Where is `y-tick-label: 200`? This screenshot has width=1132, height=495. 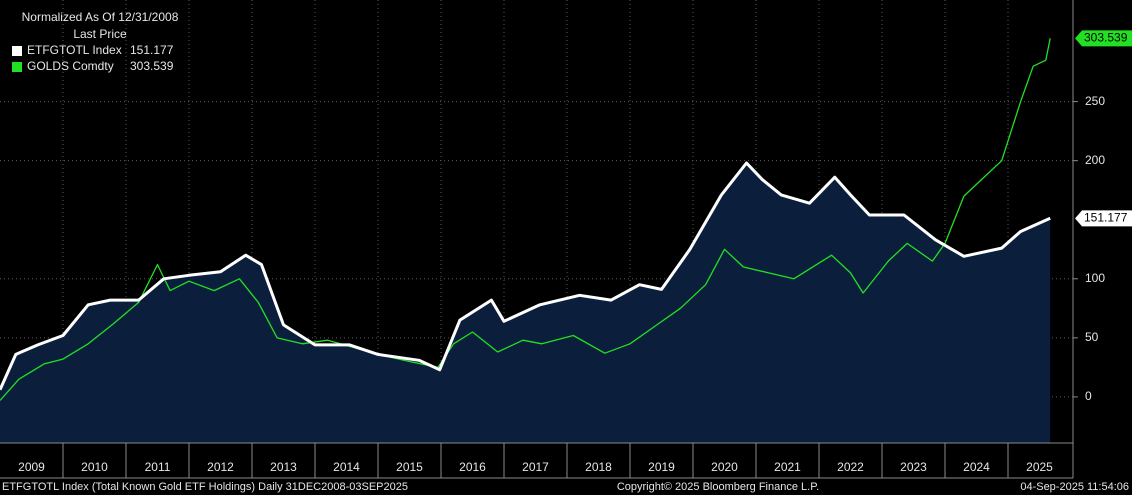 y-tick-label: 200 is located at coordinates (1095, 160).